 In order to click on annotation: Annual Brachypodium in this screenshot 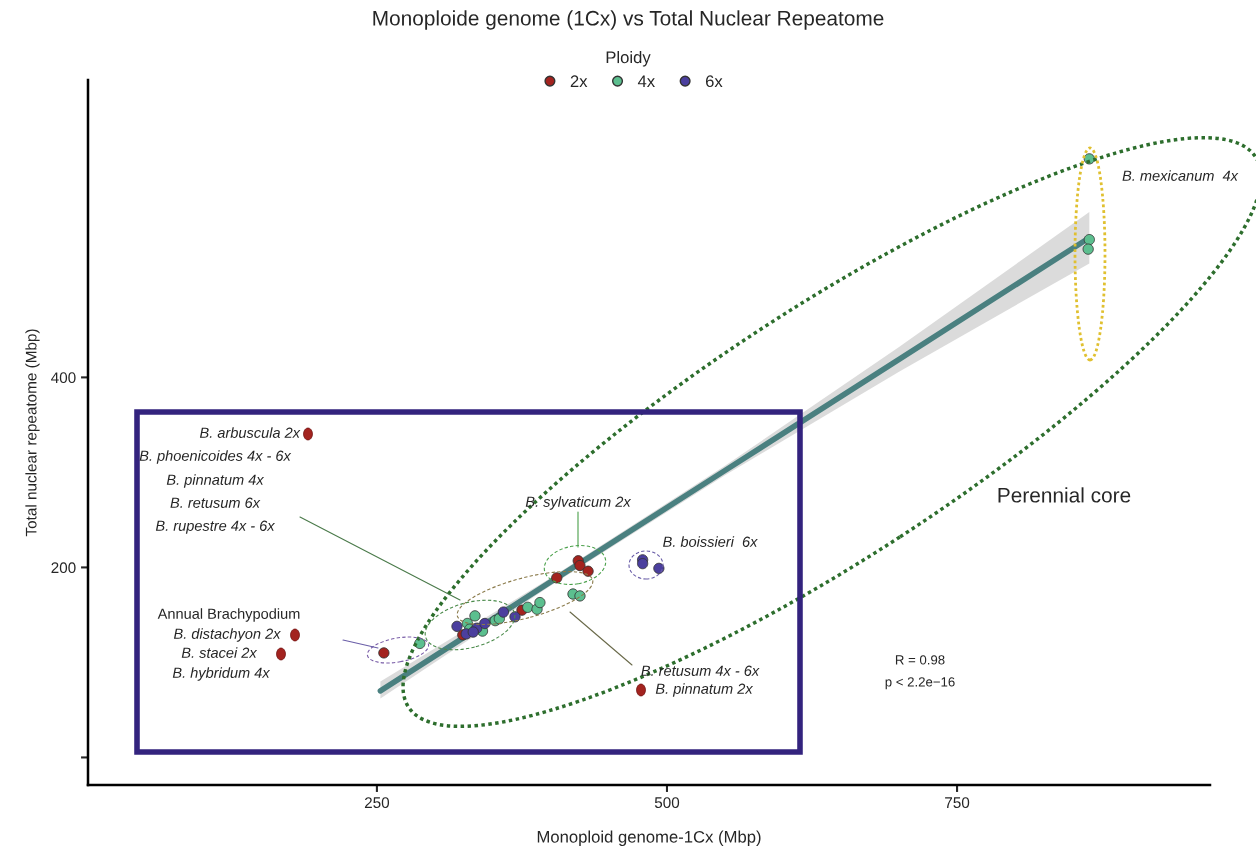, I will do `click(228, 615)`.